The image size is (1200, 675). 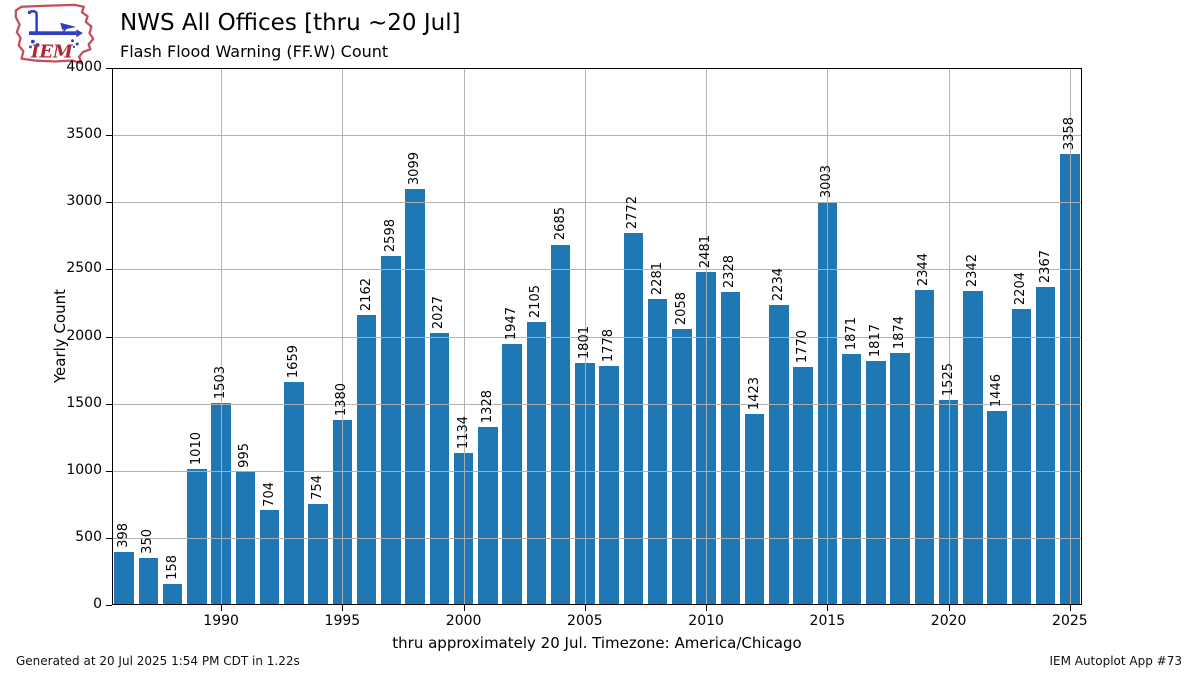 I want to click on page-subtitle: Flash Flood Warning (FF.W) Count, so click(x=254, y=51).